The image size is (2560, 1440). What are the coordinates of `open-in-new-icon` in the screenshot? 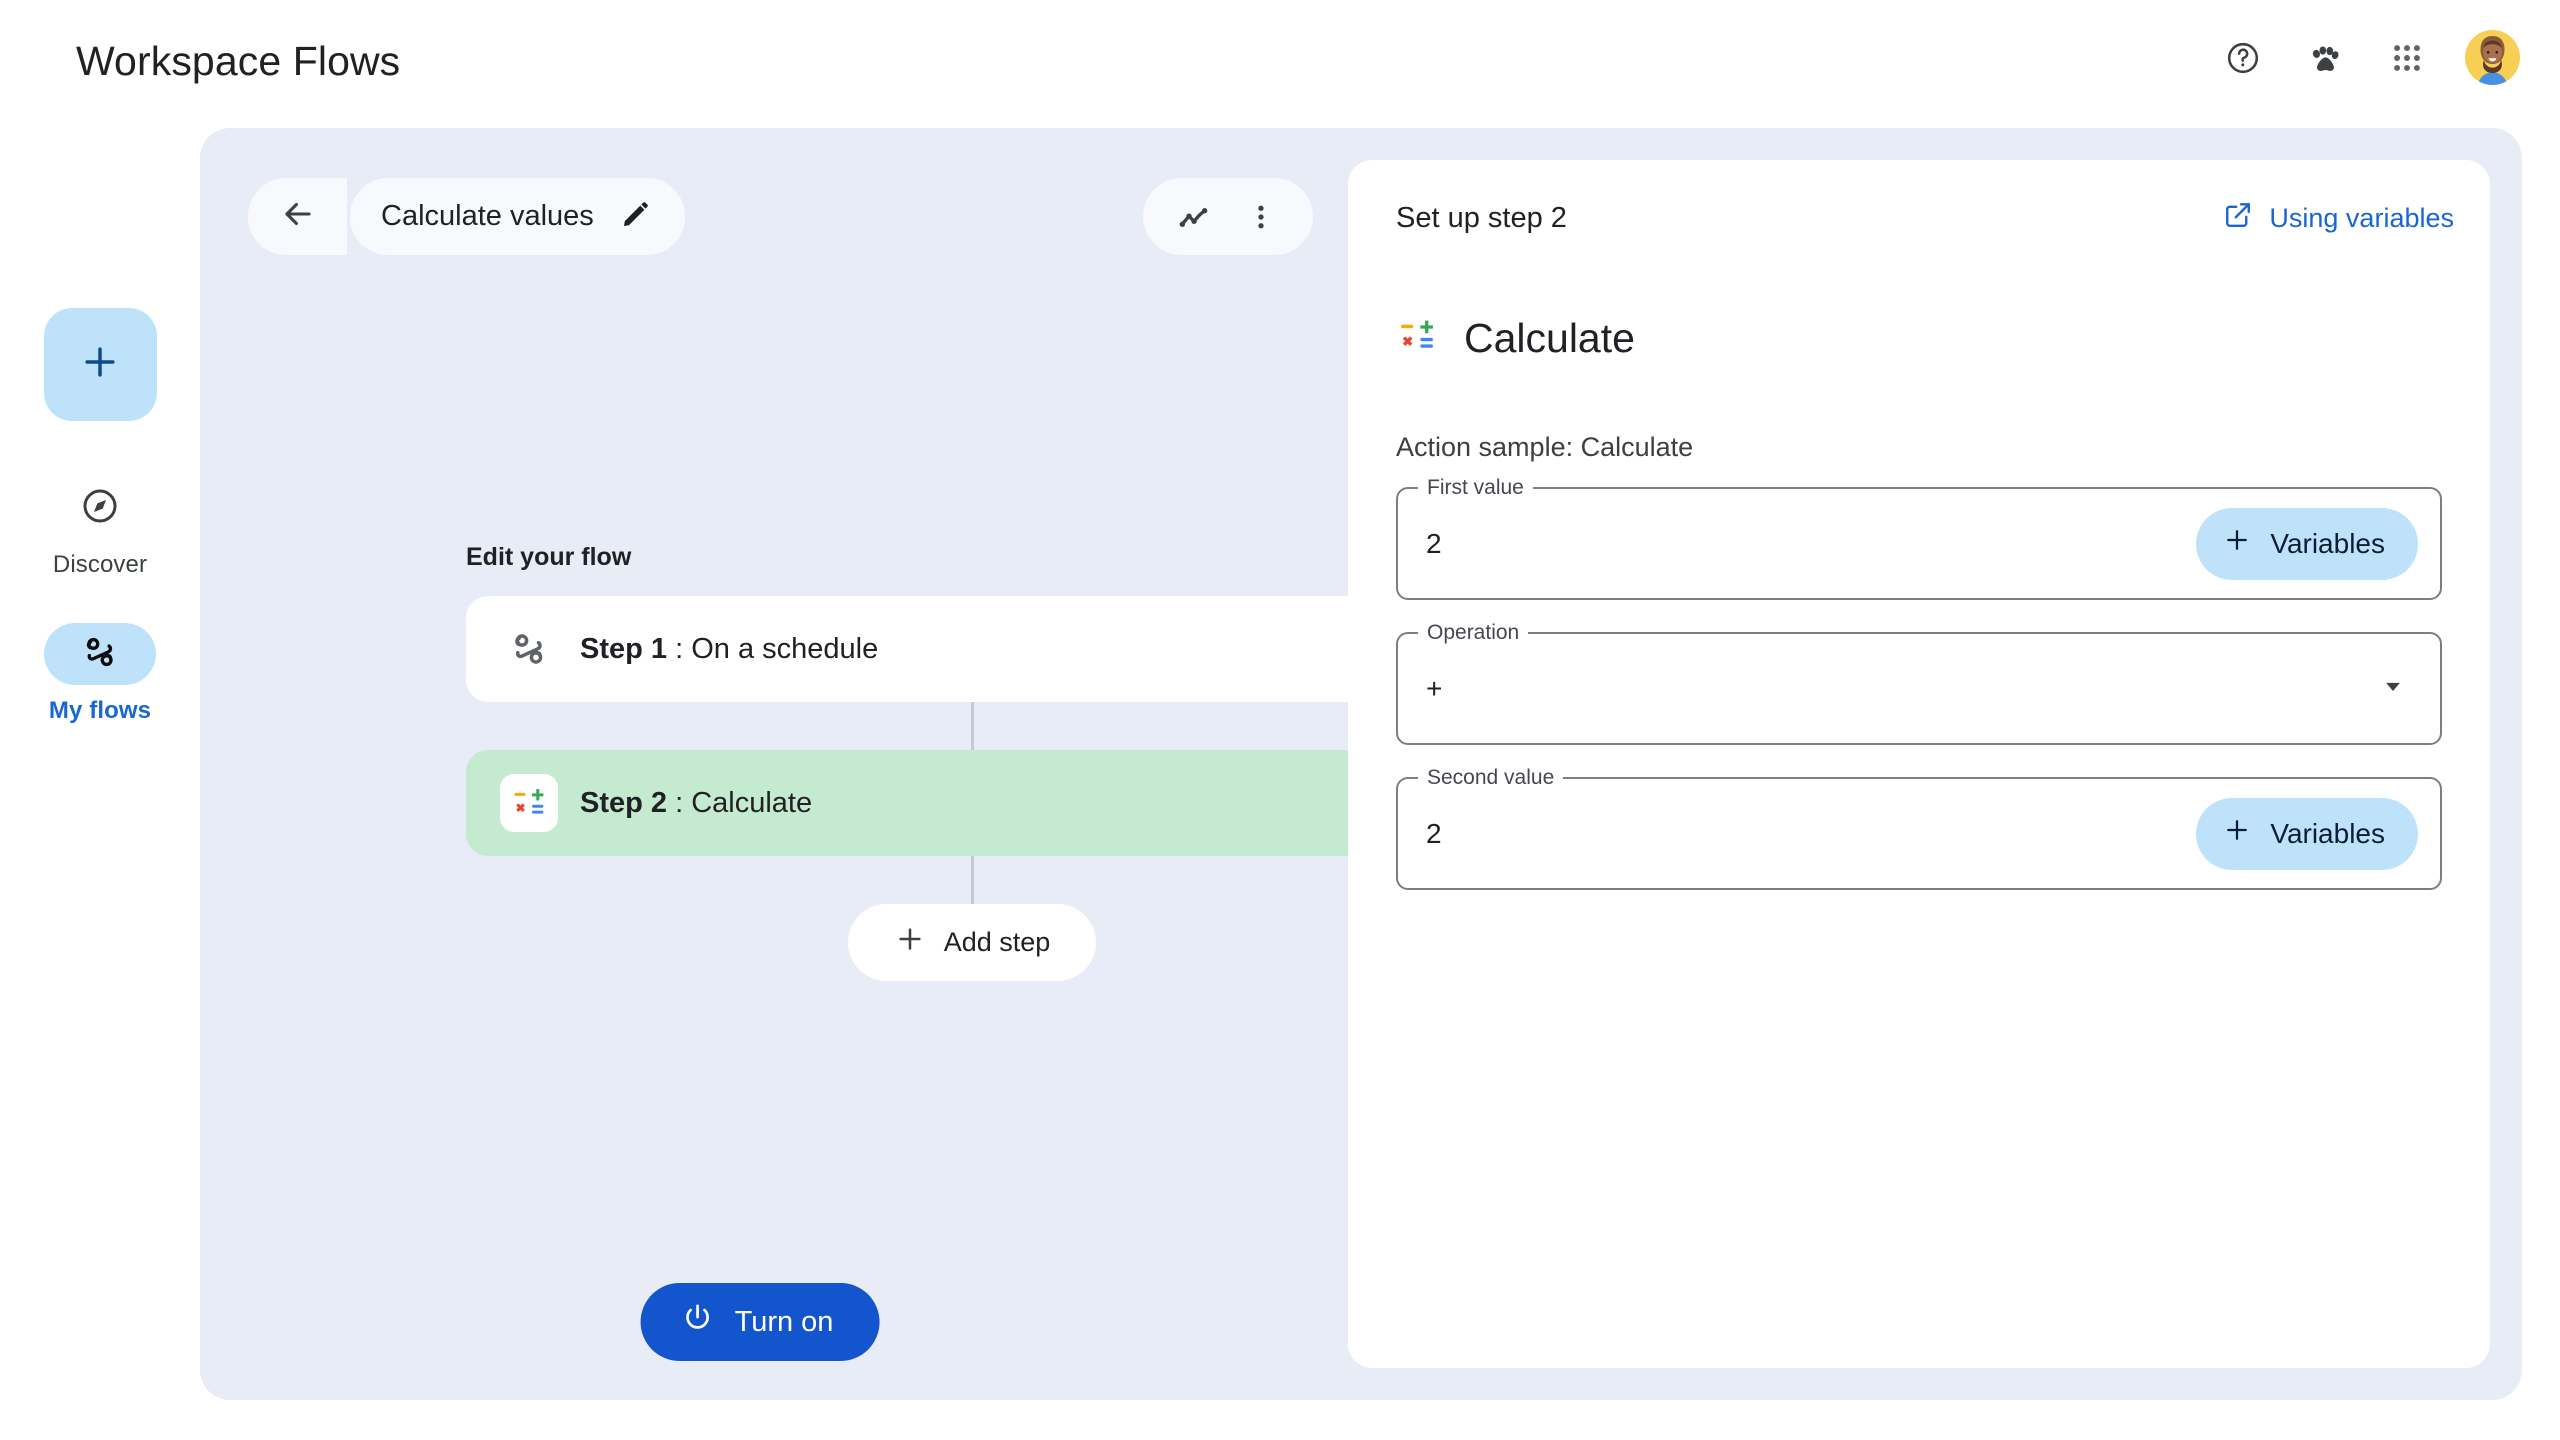 It's located at (2238, 218).